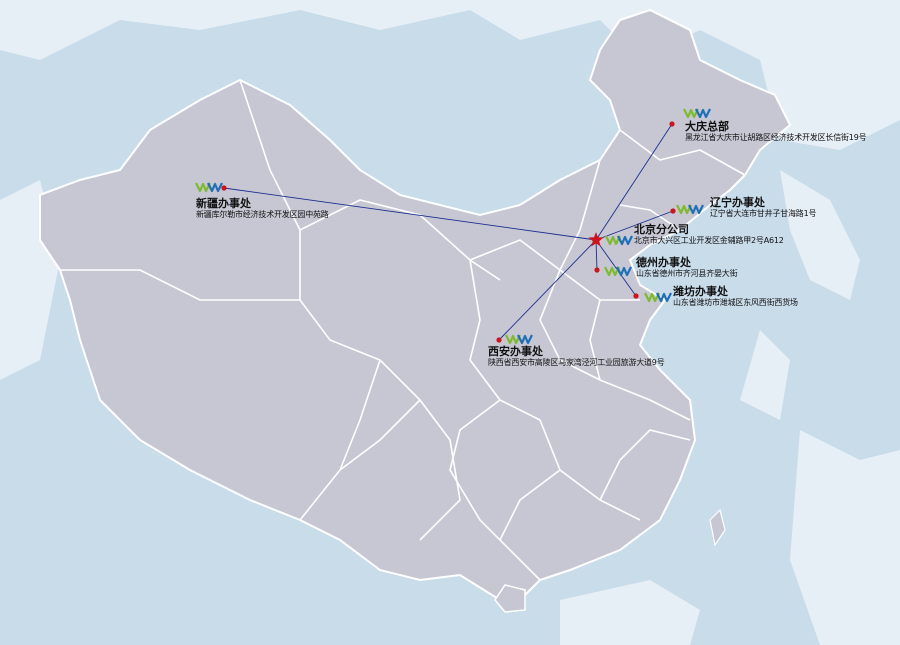 This screenshot has width=900, height=645. I want to click on office-label-beijing: 北京分公司 北京市大兴区工业开发区金辅路甲2号A612, so click(709, 234).